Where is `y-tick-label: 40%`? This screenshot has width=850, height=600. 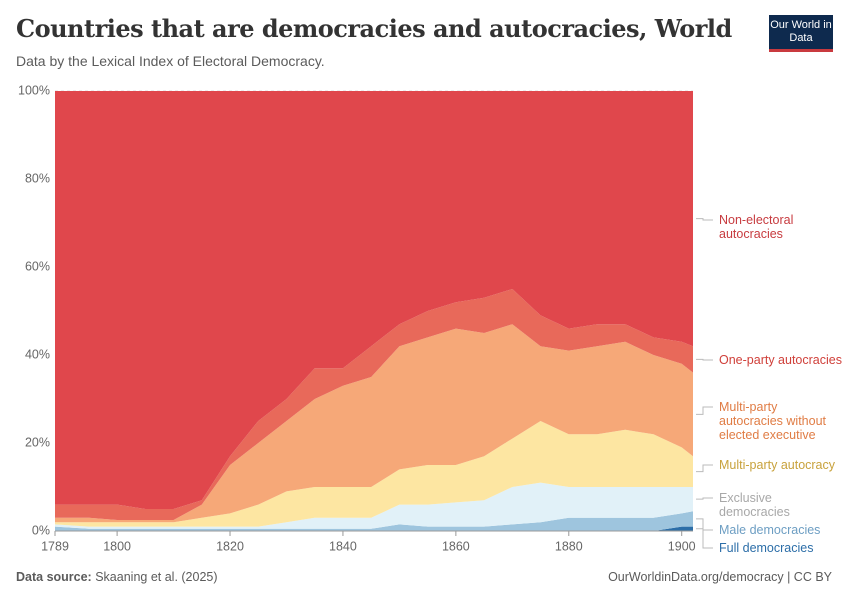
y-tick-label: 40% is located at coordinates (37, 354).